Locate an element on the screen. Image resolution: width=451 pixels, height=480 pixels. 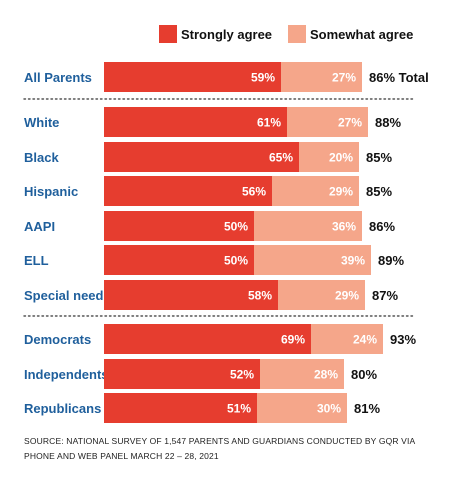
data-label-somewhat-agree: 36% is located at coordinates (344, 227).